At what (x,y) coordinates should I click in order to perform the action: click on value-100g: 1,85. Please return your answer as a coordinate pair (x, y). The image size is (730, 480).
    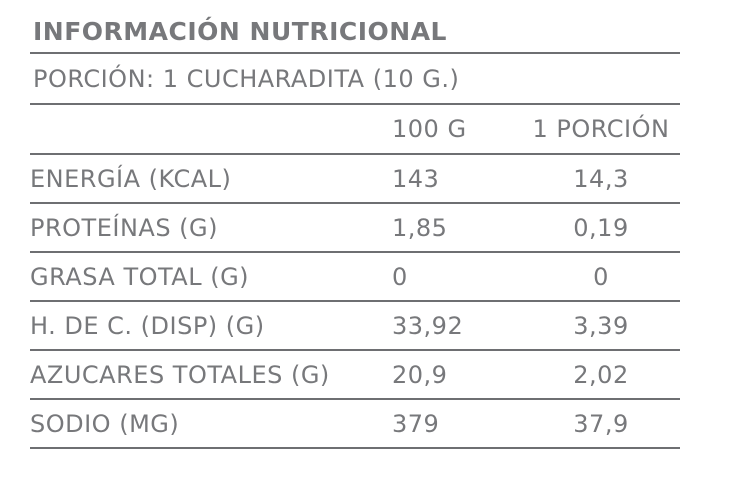
    Looking at the image, I should click on (420, 227).